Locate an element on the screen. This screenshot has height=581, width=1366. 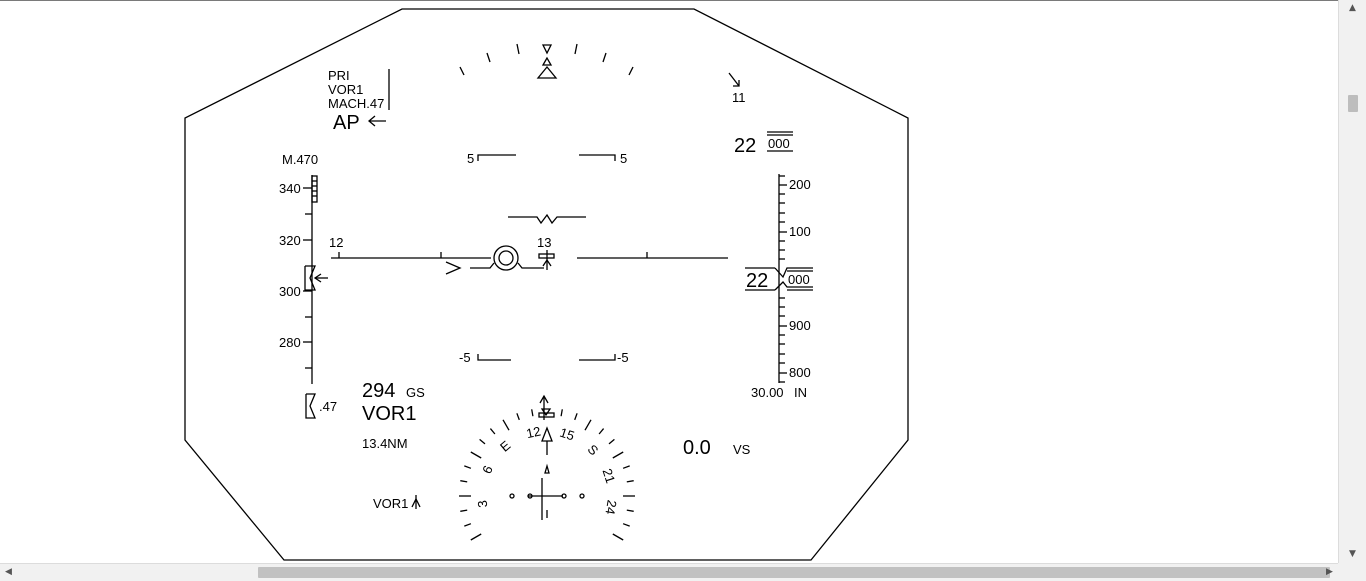
altitude-thousands: 000 is located at coordinates (799, 279).